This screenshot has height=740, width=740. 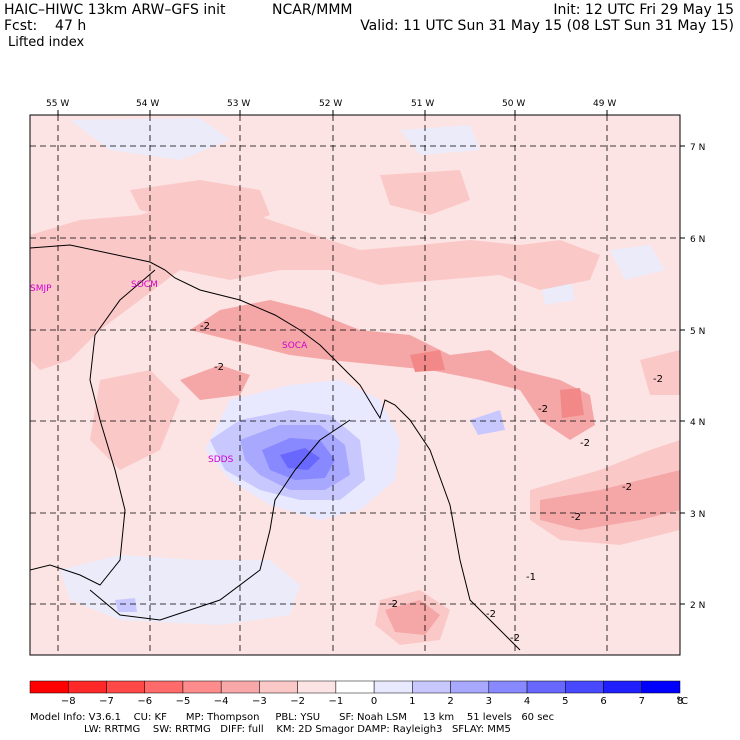 What do you see at coordinates (604, 104) in the screenshot?
I see `lon-label: 49 W` at bounding box center [604, 104].